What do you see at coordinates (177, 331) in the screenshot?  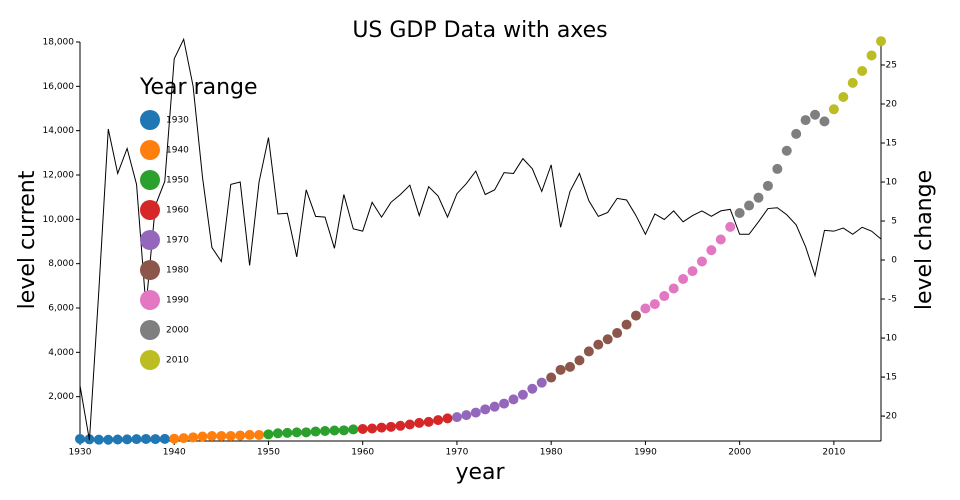 I see `legend-label: 2000` at bounding box center [177, 331].